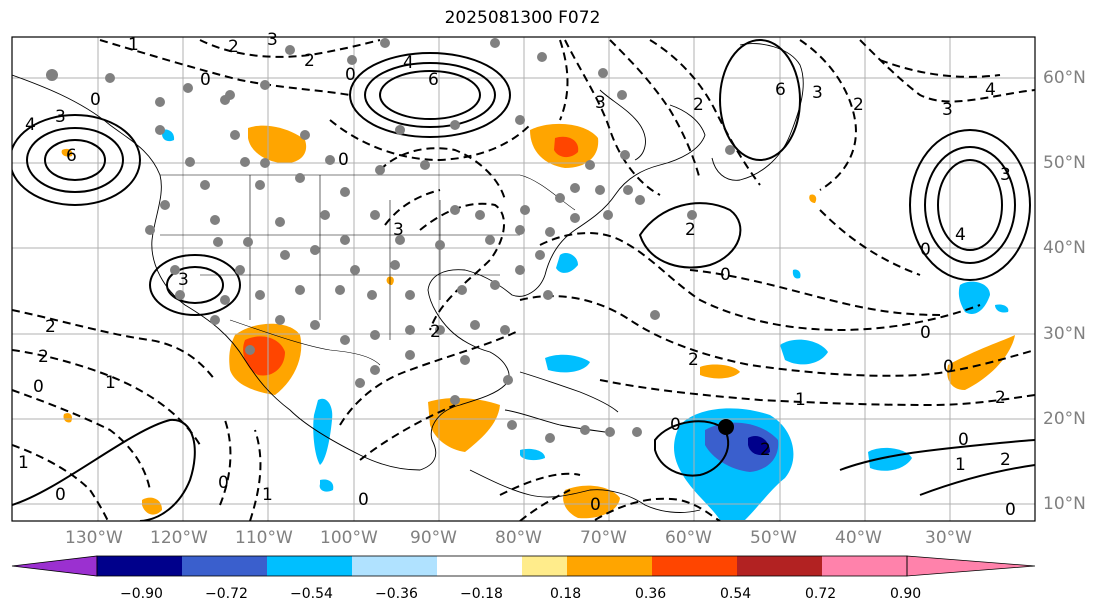 The width and height of the screenshot is (1105, 615). What do you see at coordinates (971, 566) in the screenshot?
I see `colorbar-extend-high` at bounding box center [971, 566].